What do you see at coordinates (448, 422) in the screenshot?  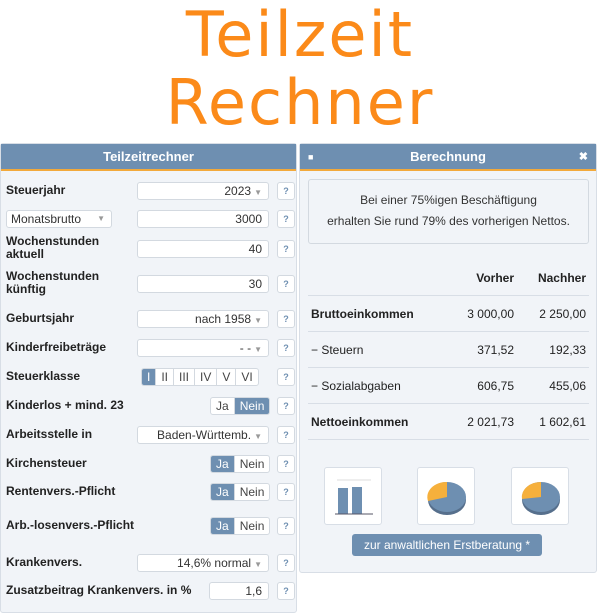 I see `table-row: Nettoeinkommen 2 021,73 1 602,61` at bounding box center [448, 422].